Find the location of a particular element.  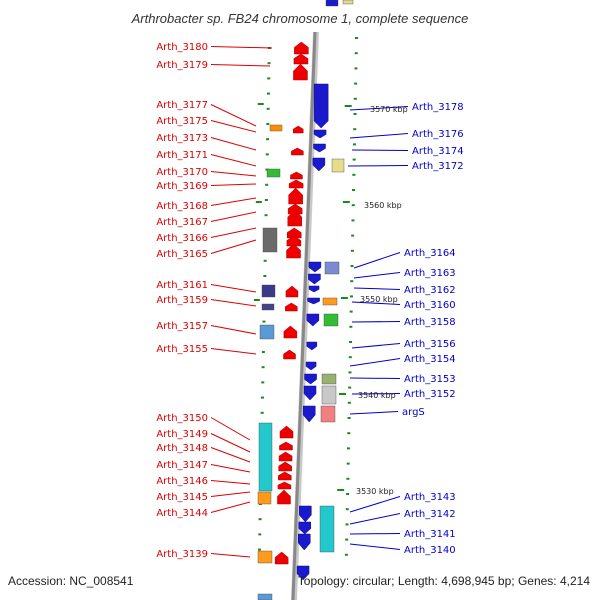

gene-label: Arth_3166 is located at coordinates (182, 238).